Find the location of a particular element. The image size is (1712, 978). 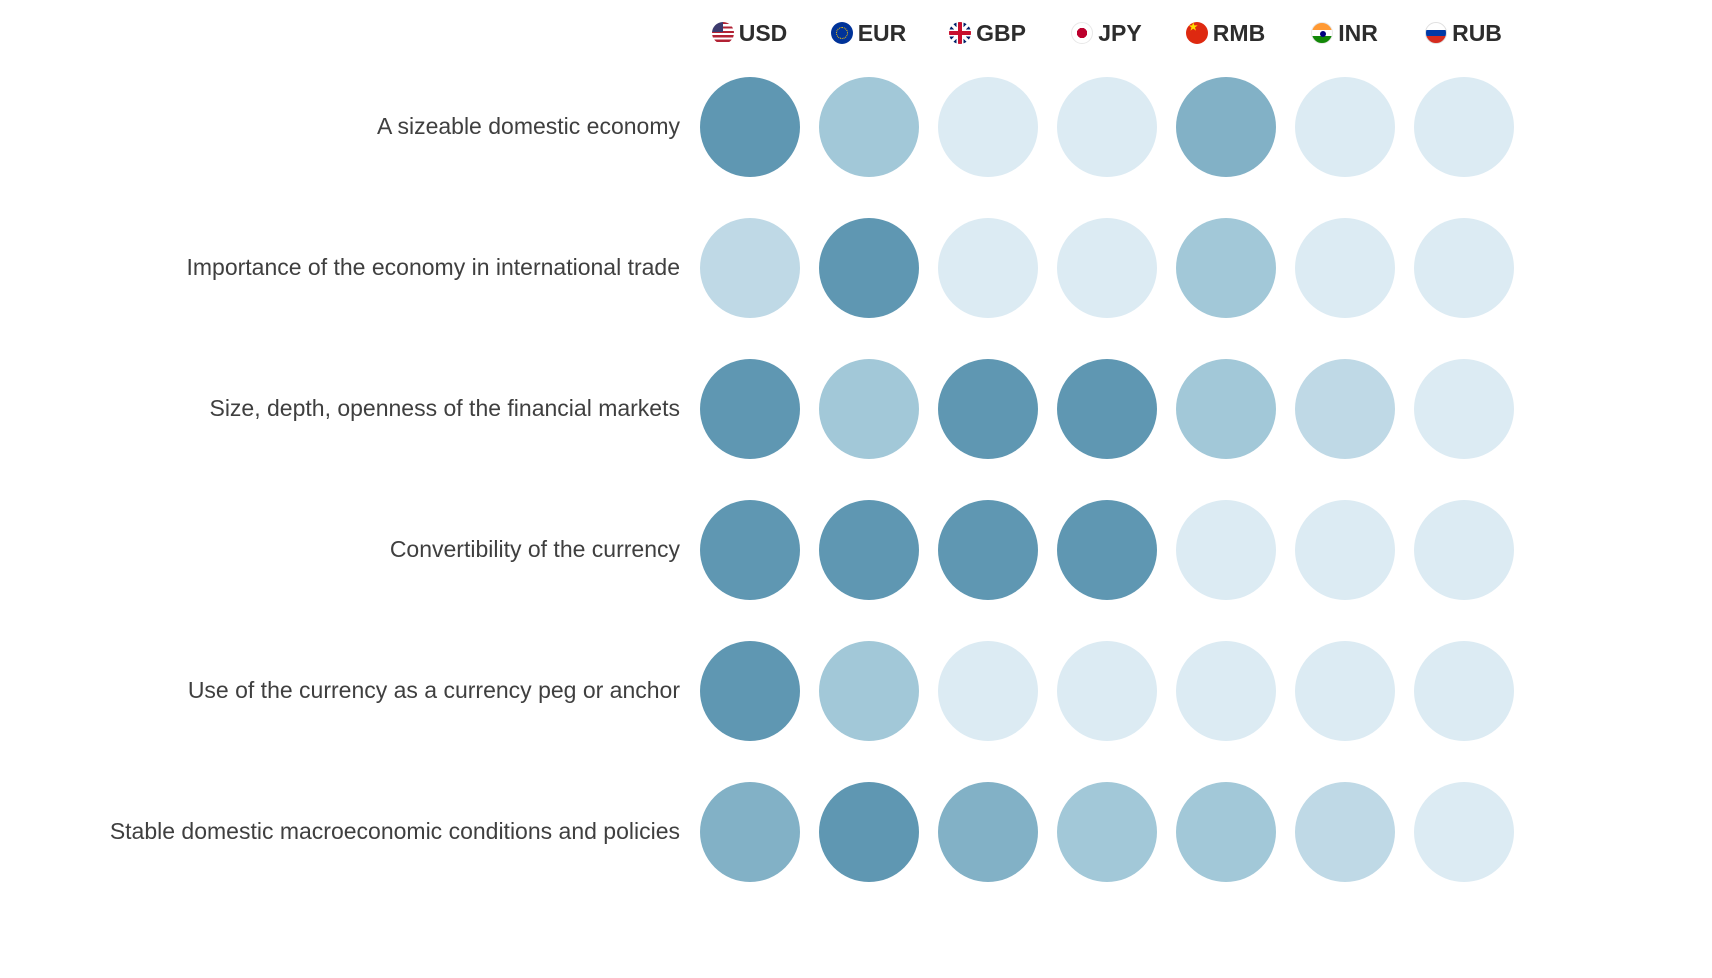

column-header-eur: EUR is located at coordinates (868, 33).